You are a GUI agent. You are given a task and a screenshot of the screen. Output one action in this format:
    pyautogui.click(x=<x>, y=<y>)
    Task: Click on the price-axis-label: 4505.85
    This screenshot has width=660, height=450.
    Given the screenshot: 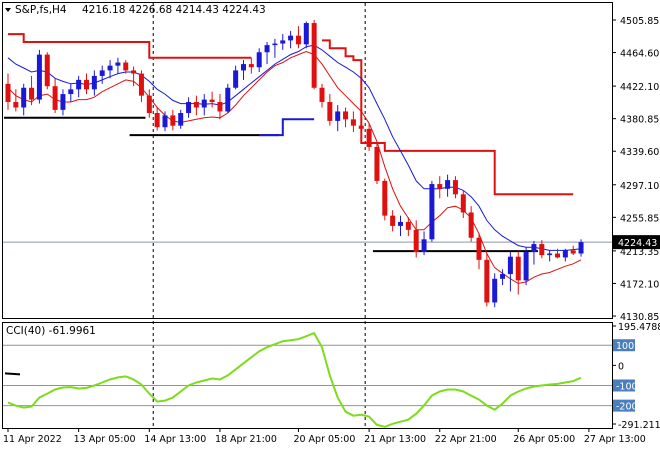 What is the action you would take?
    pyautogui.click(x=639, y=21)
    